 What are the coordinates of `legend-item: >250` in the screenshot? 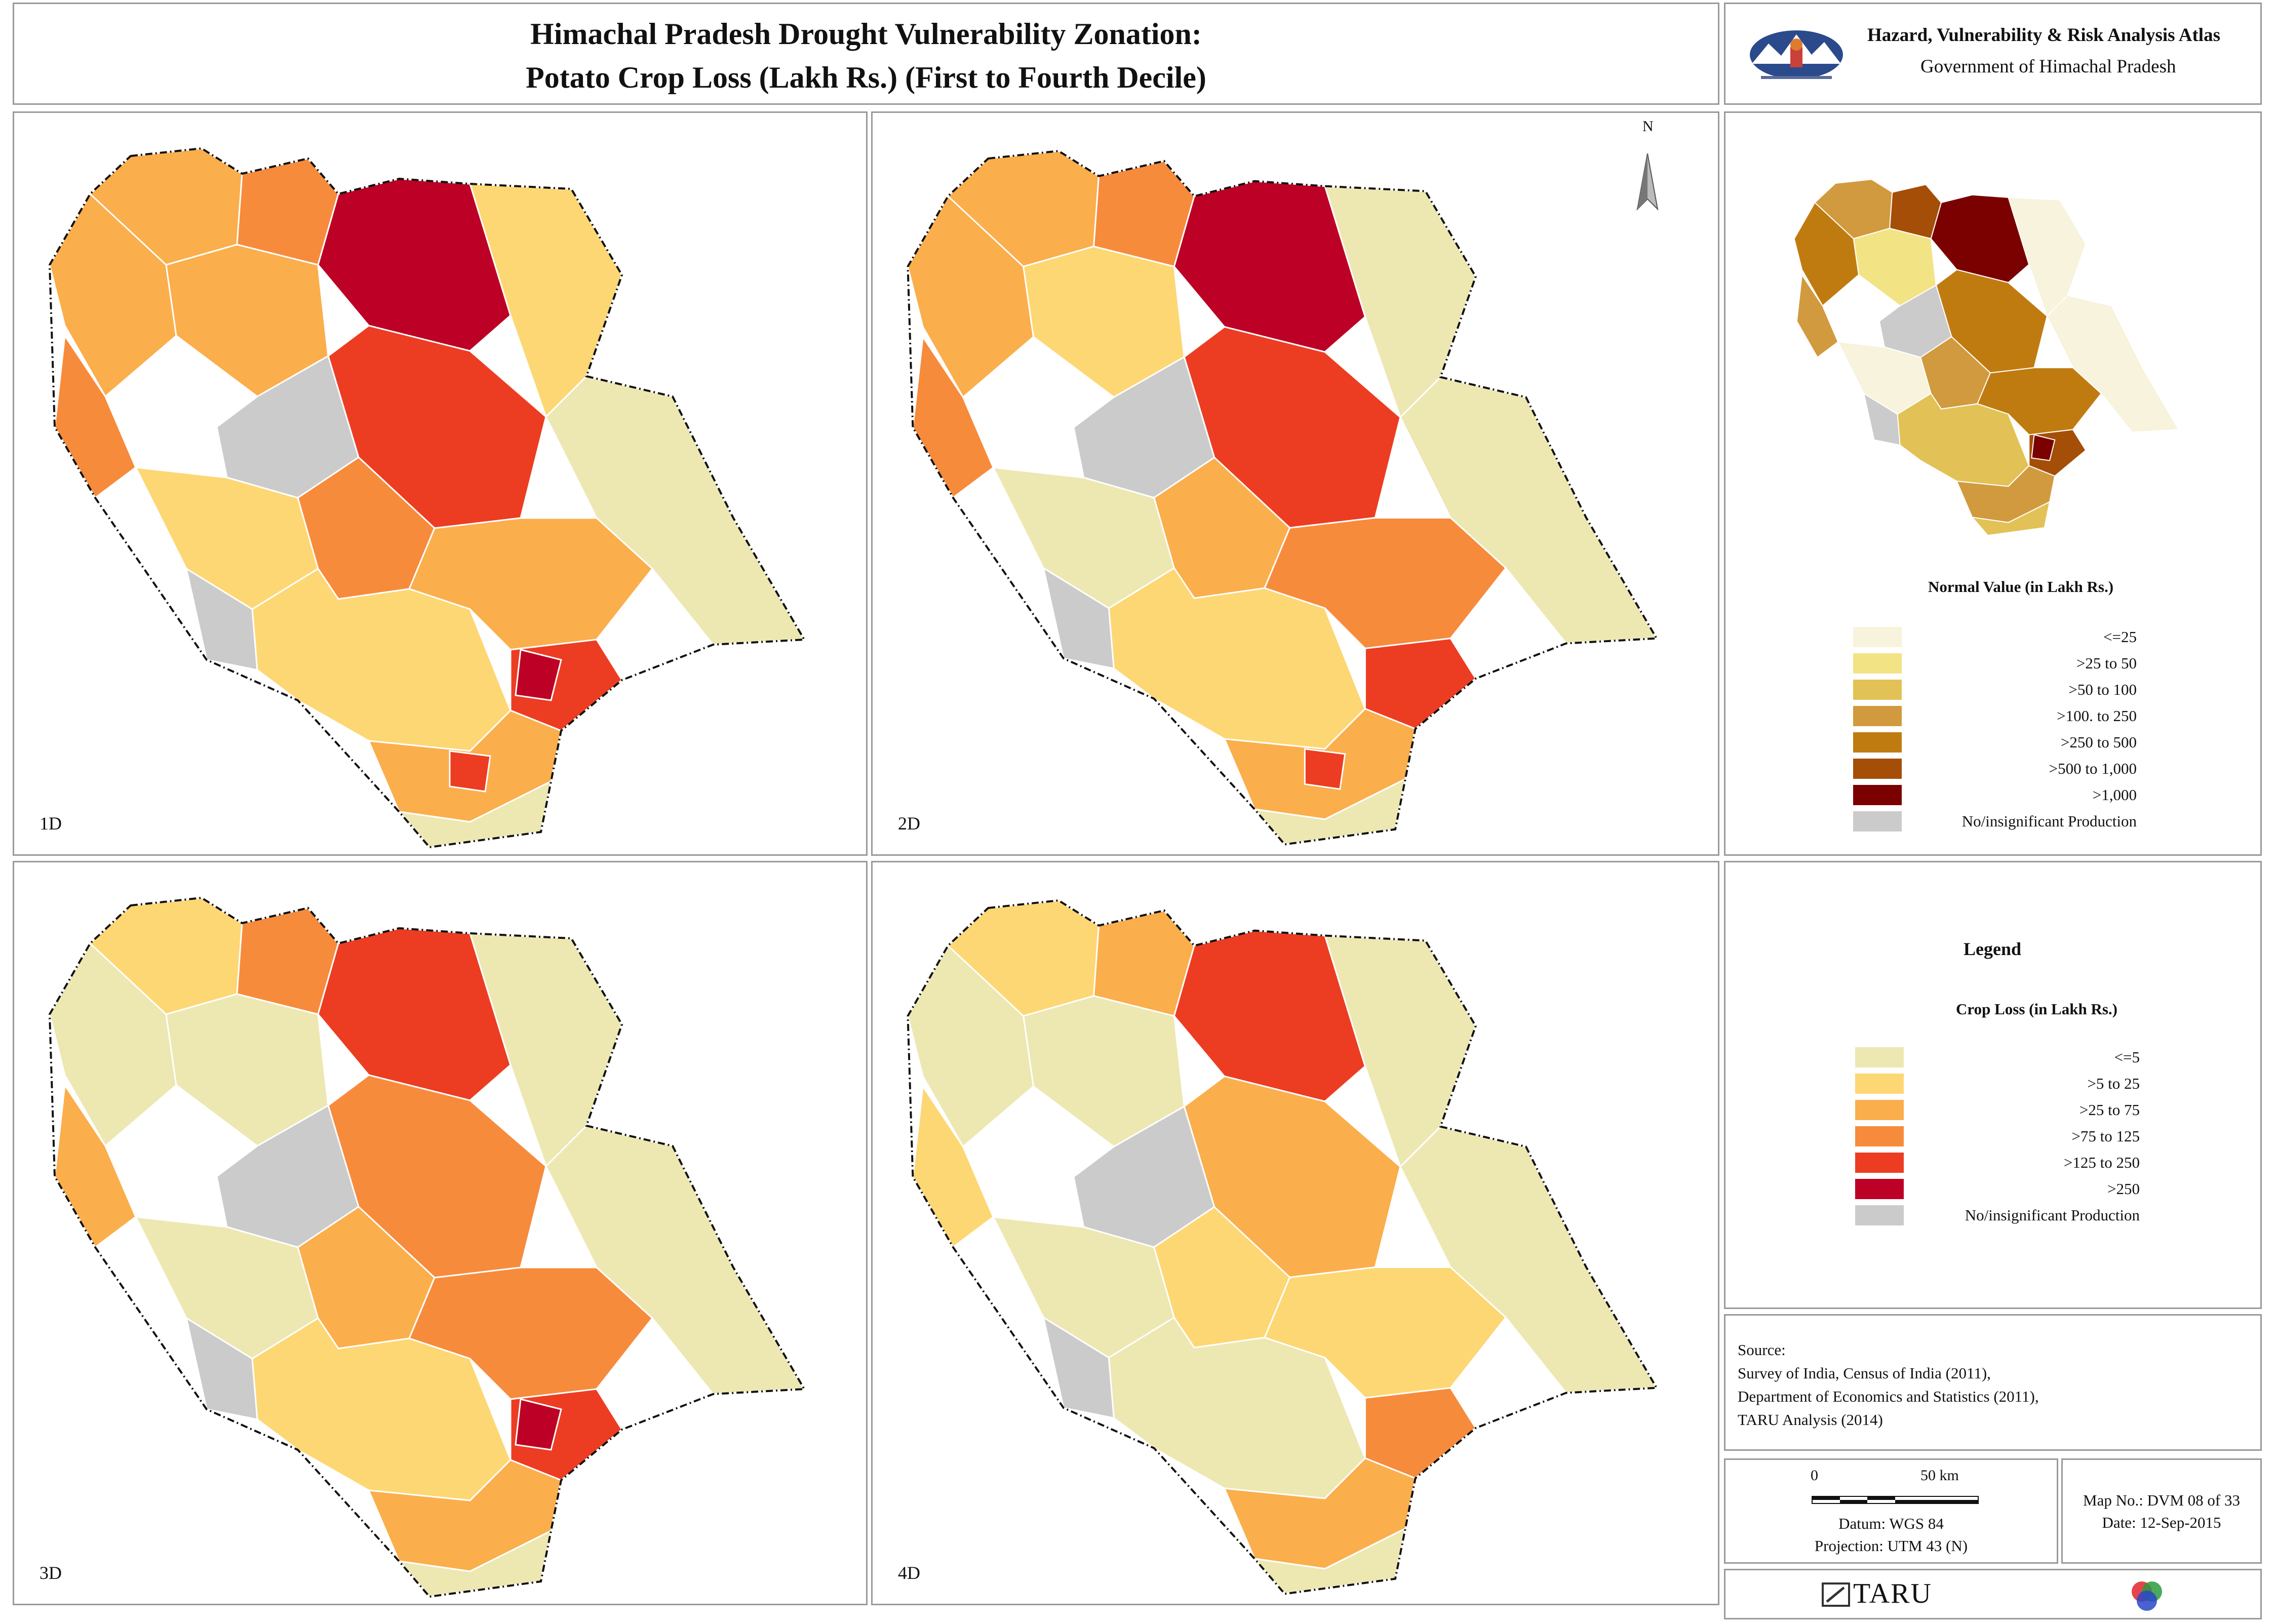 It's located at (1997, 1189).